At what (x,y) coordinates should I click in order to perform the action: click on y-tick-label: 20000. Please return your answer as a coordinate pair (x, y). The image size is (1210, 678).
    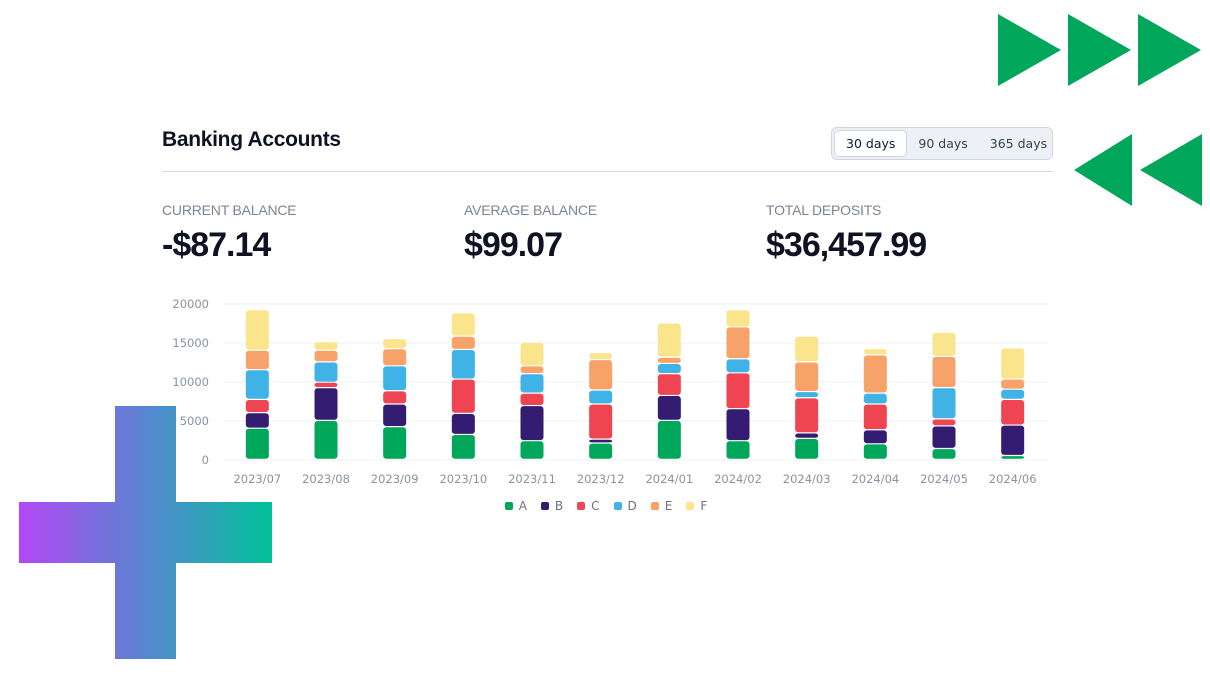
    Looking at the image, I should click on (190, 304).